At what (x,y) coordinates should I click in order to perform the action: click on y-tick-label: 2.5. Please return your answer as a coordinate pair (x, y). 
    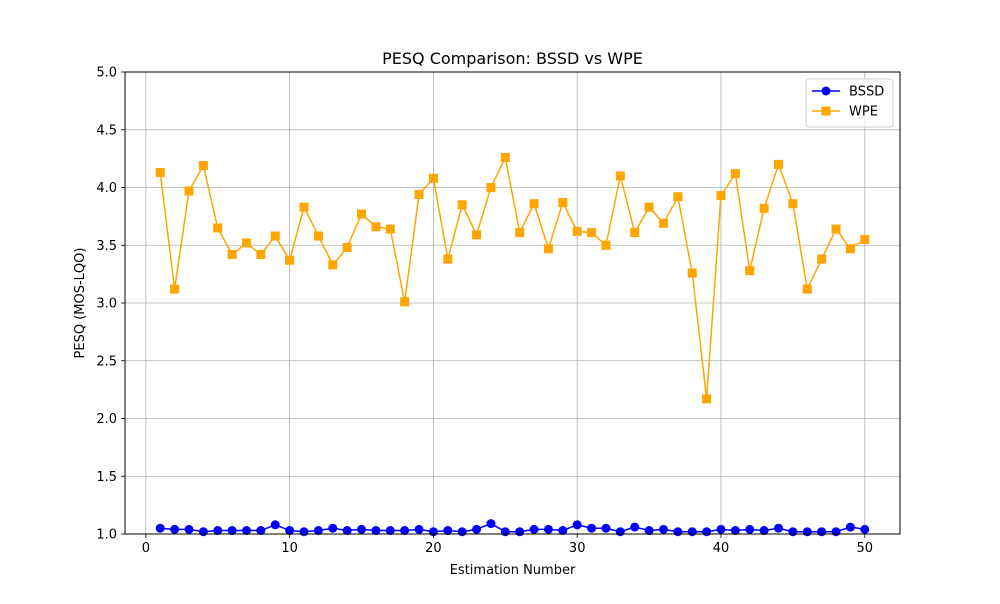
    Looking at the image, I should click on (106, 361).